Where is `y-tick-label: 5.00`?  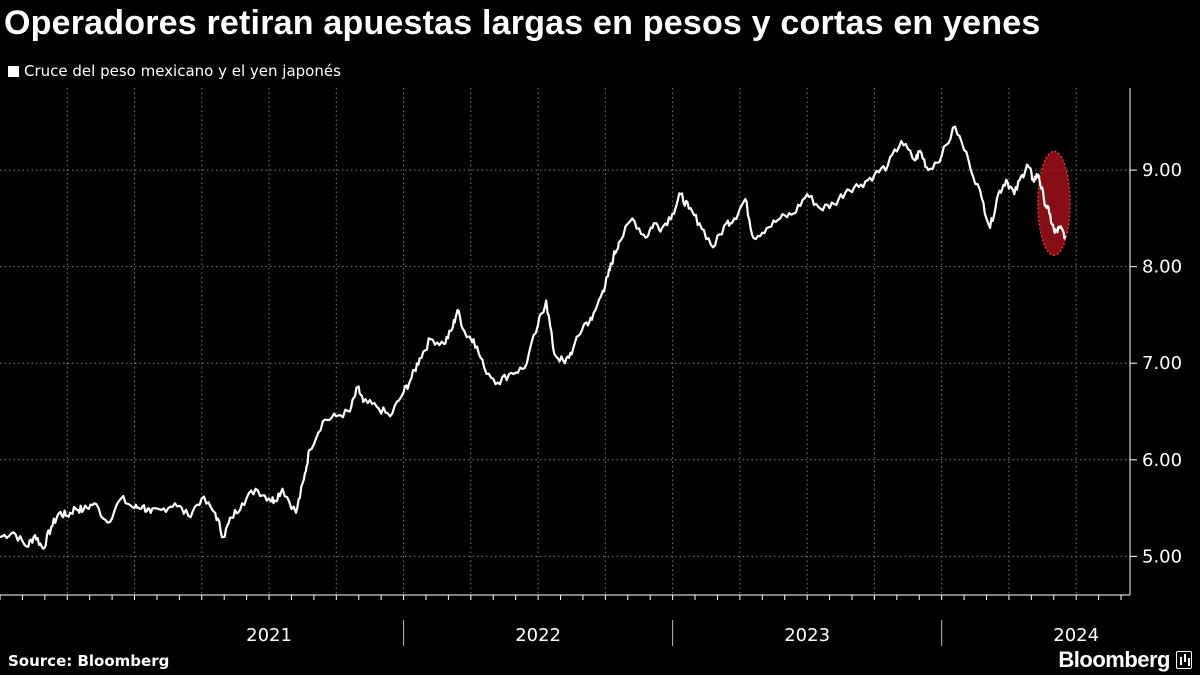 y-tick-label: 5.00 is located at coordinates (1162, 556).